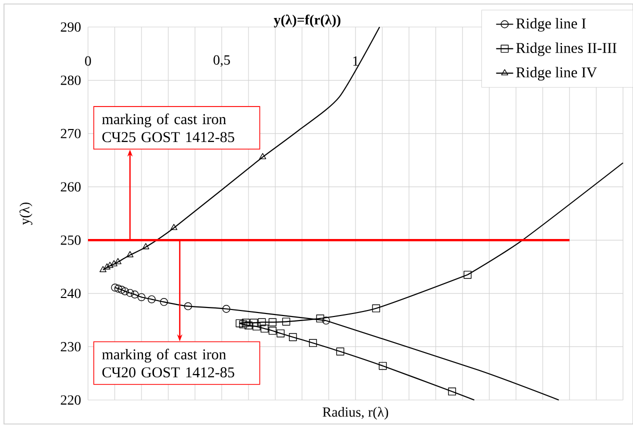 The width and height of the screenshot is (633, 428). Describe the element at coordinates (70, 80) in the screenshot. I see `y-tick-label: 280` at that location.